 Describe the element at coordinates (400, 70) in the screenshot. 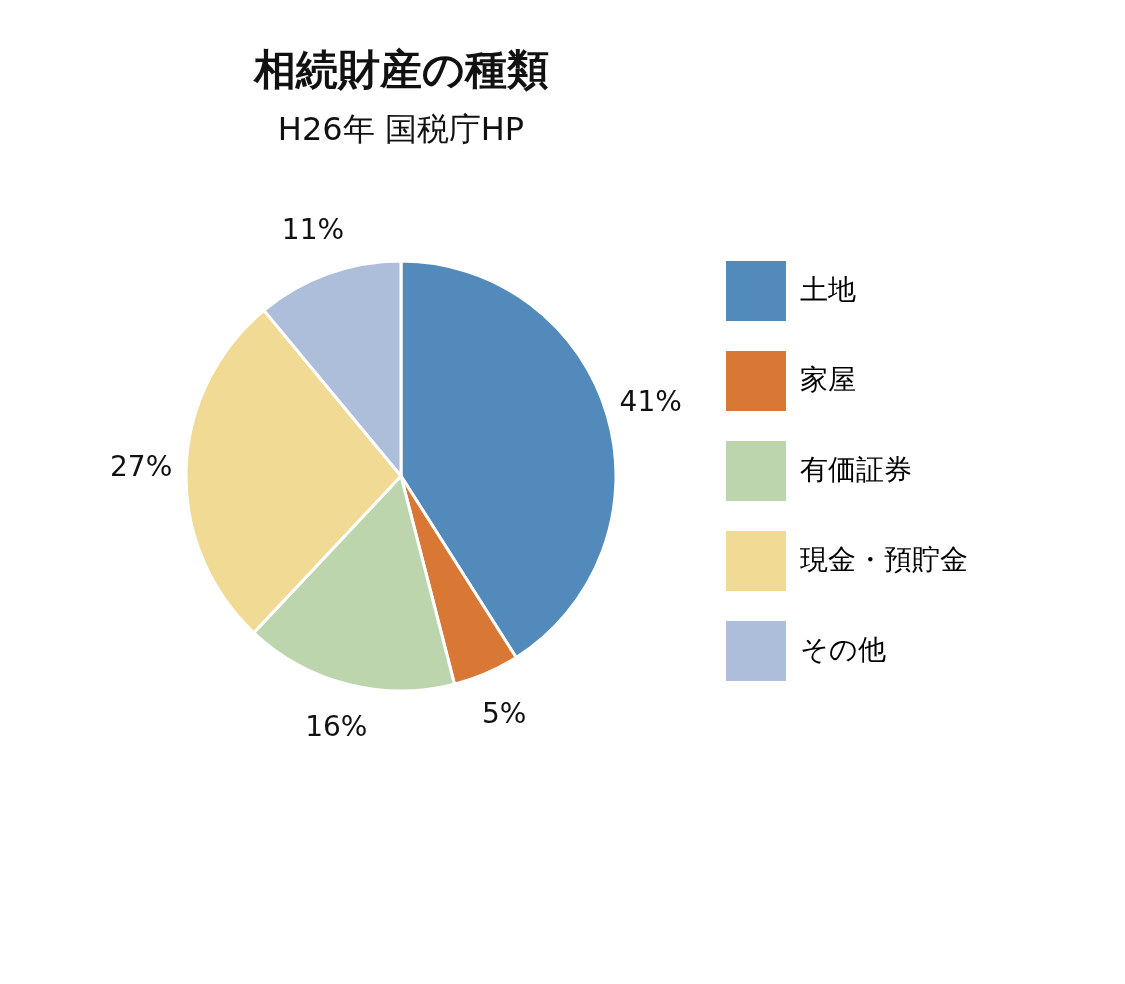

I see `chart-title: 相続財産の種類` at that location.